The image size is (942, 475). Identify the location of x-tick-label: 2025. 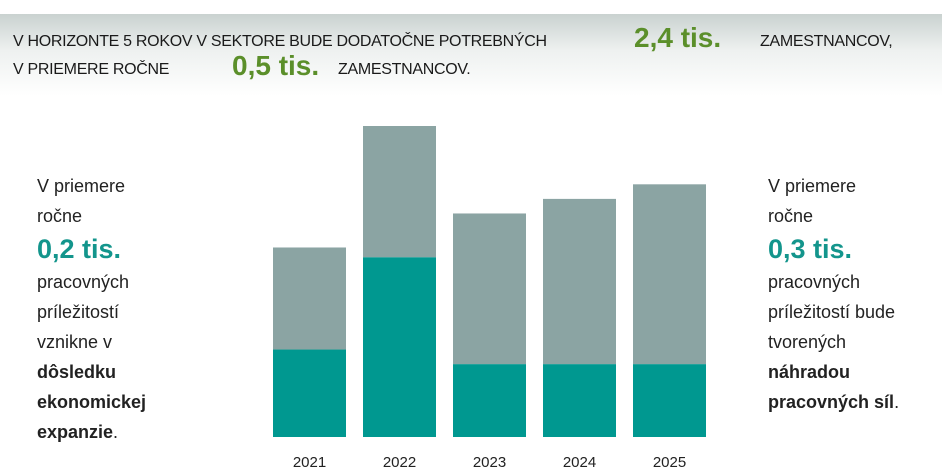
(669, 462).